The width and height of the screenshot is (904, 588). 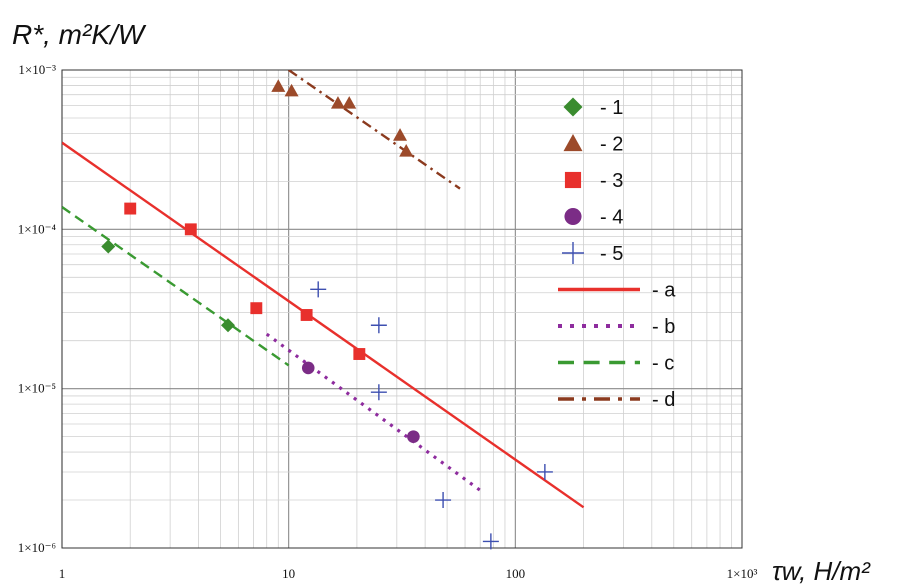 I want to click on legend-label: - a, so click(x=664, y=291).